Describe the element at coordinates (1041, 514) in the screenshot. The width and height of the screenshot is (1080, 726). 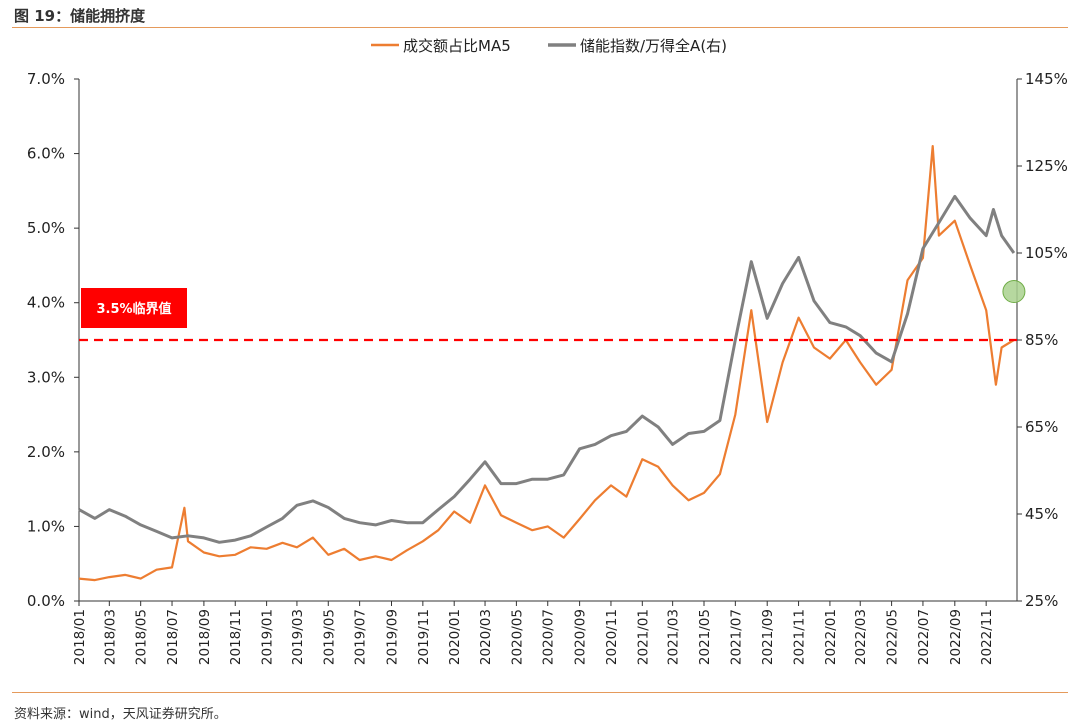
I see `y-right-tick-label: 45%` at that location.